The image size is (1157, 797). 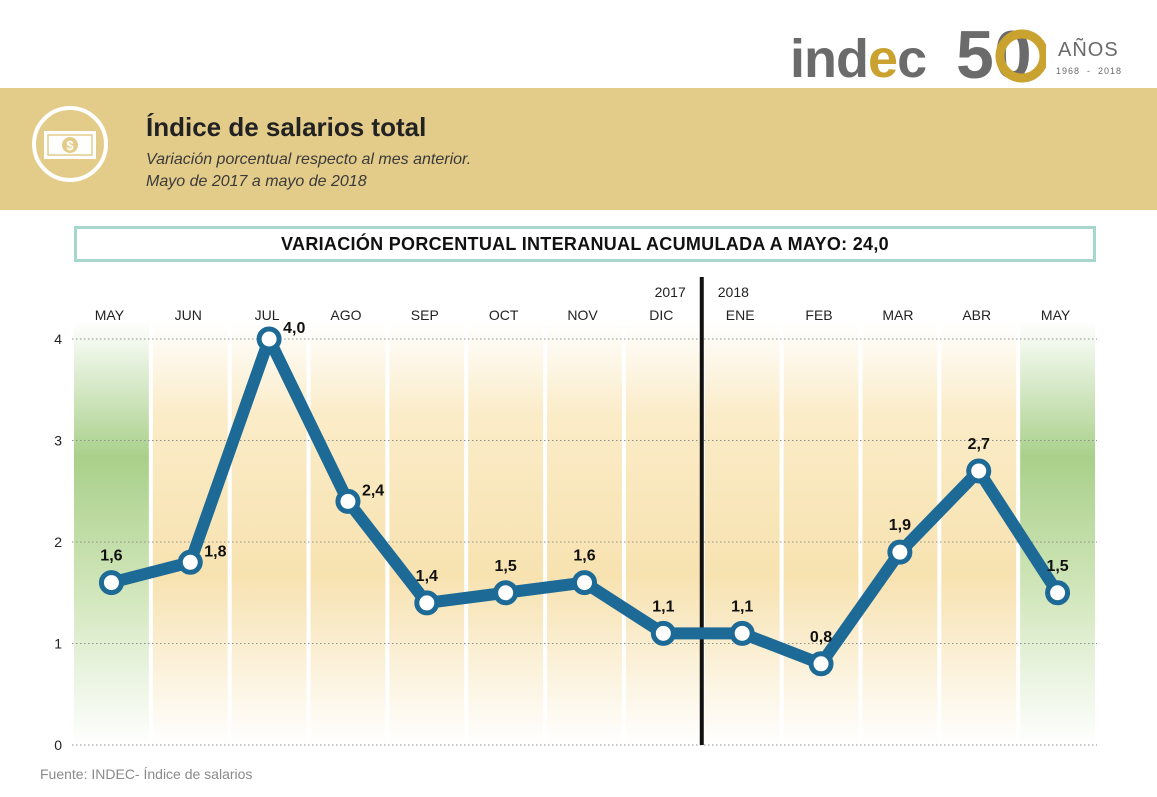 I want to click on money-bill-icon: $, so click(x=70, y=144).